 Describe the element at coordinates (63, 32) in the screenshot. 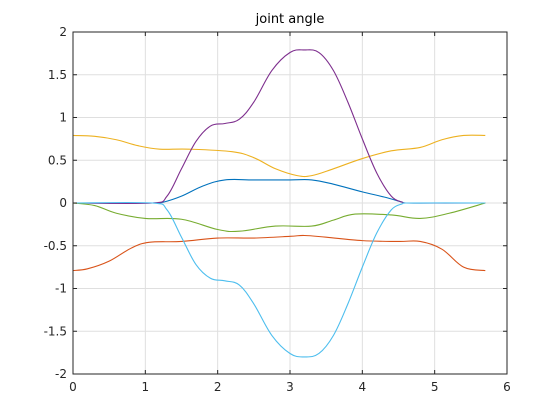

I see `y-tick-label: 2` at that location.